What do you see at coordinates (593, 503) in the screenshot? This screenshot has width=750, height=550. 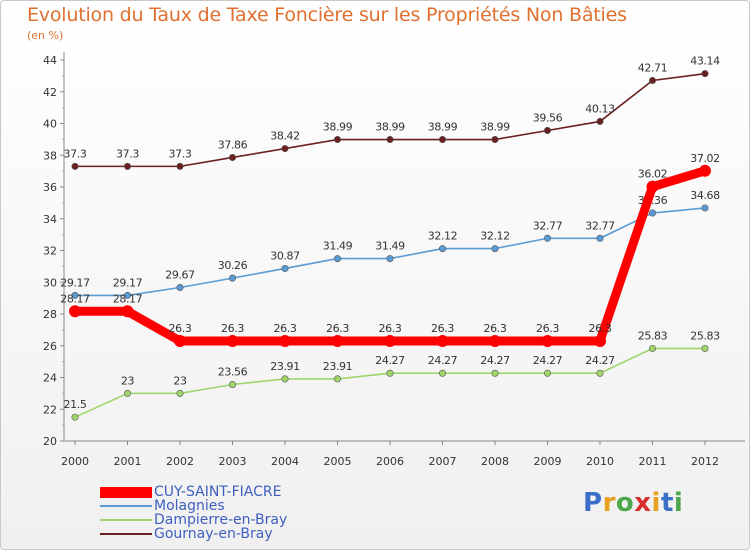 I see `logo-letter: P` at bounding box center [593, 503].